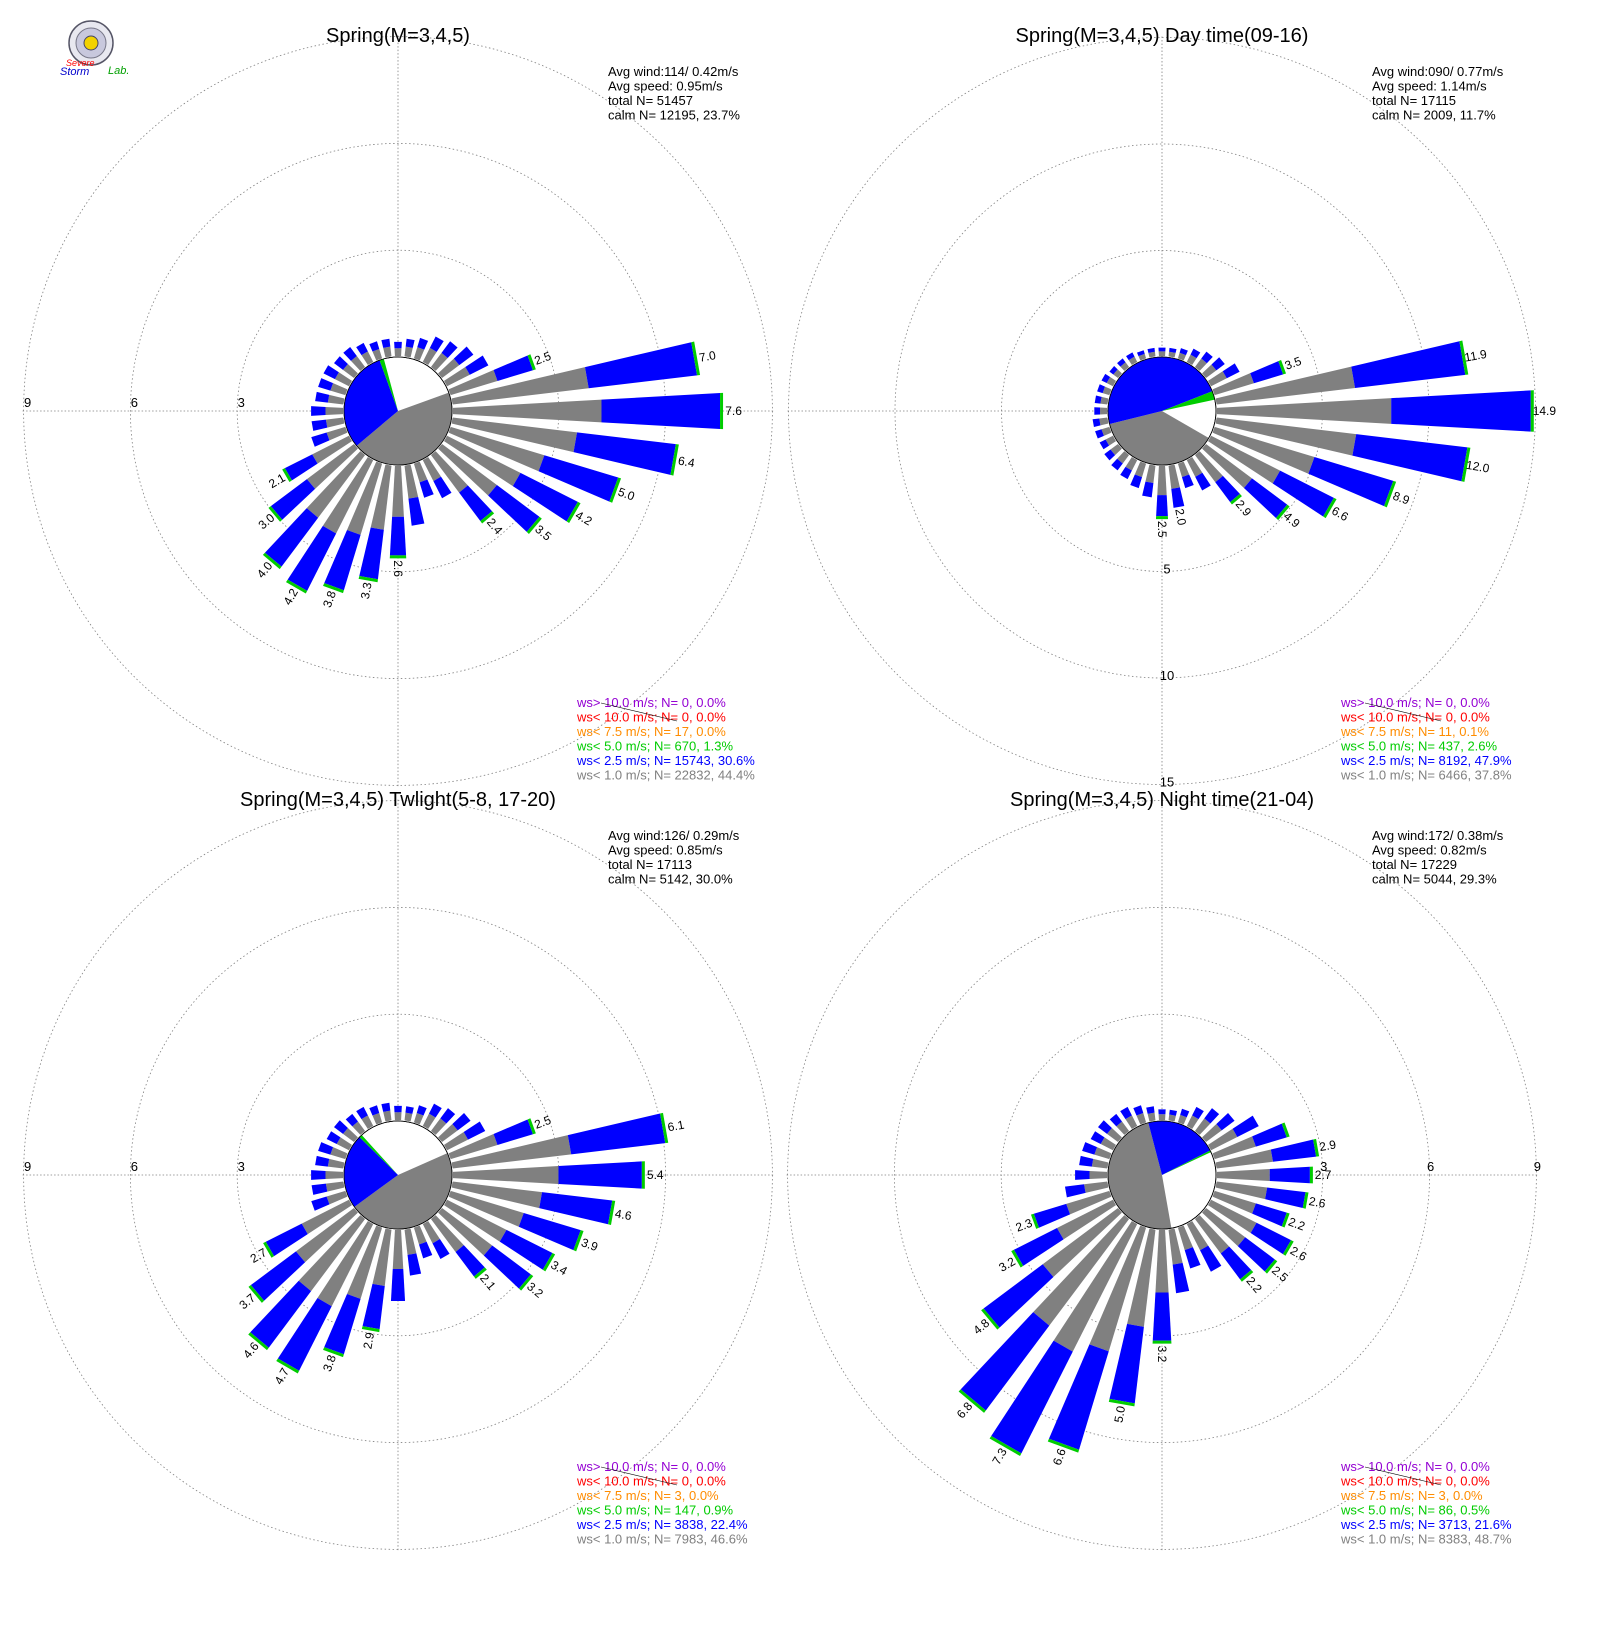  Describe the element at coordinates (1263, 450) in the screenshot. I see `bar-sector-11-gray` at that location.